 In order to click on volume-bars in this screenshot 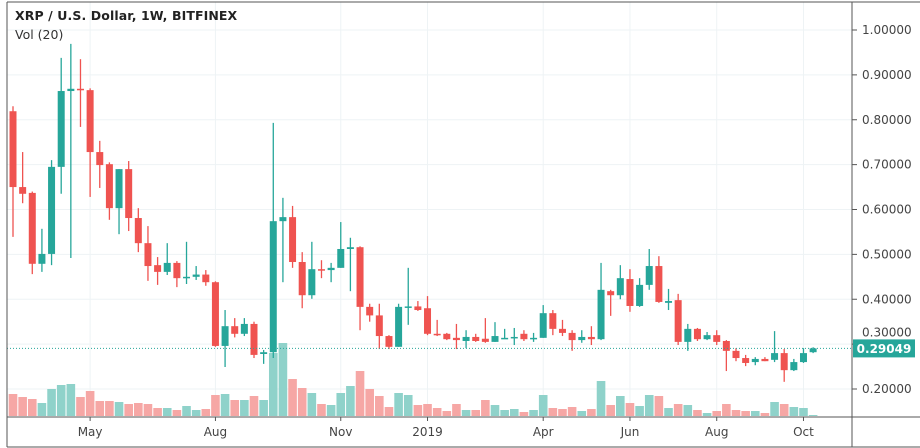, I will do `click(413, 379)`.